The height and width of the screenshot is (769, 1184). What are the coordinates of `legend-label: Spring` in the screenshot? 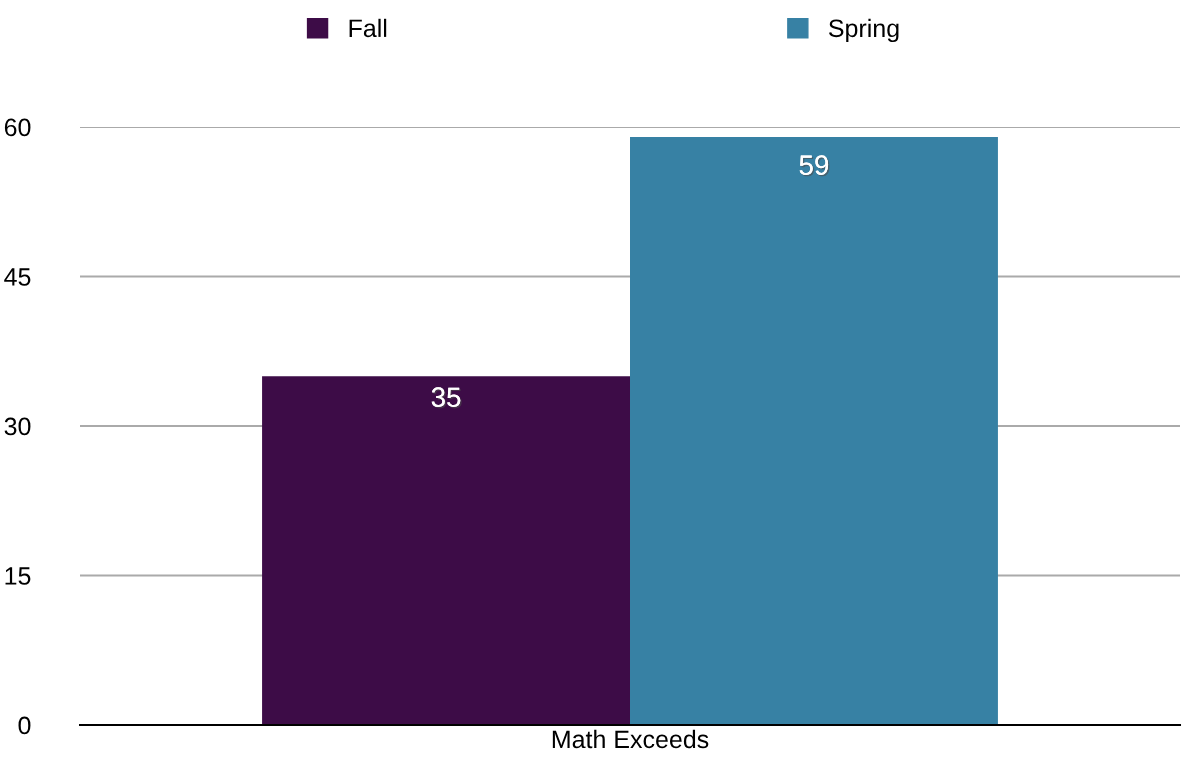 It's located at (863, 30).